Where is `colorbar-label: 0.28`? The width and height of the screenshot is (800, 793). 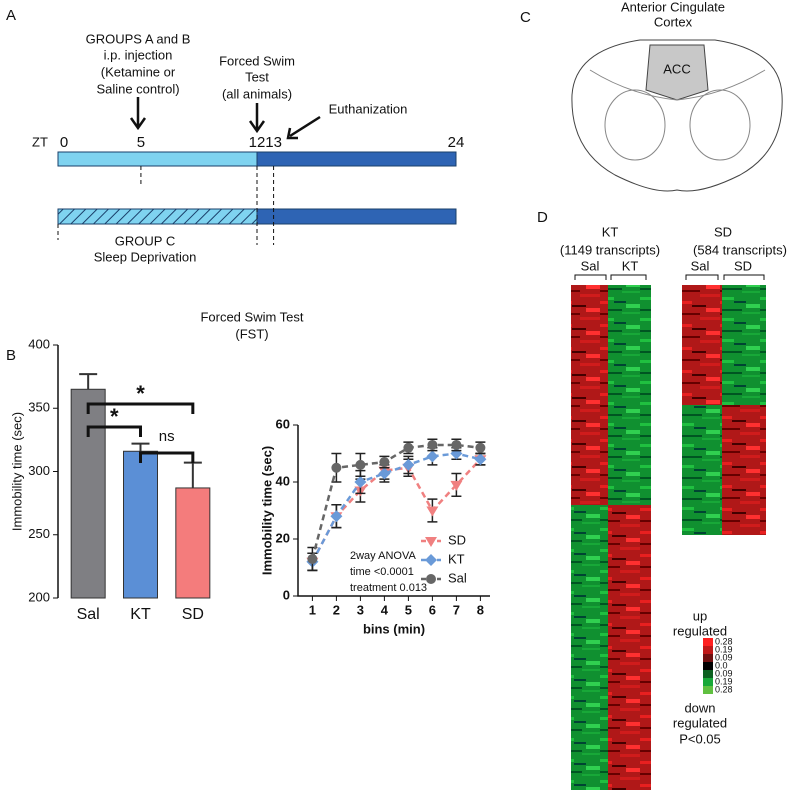 colorbar-label: 0.28 is located at coordinates (724, 689).